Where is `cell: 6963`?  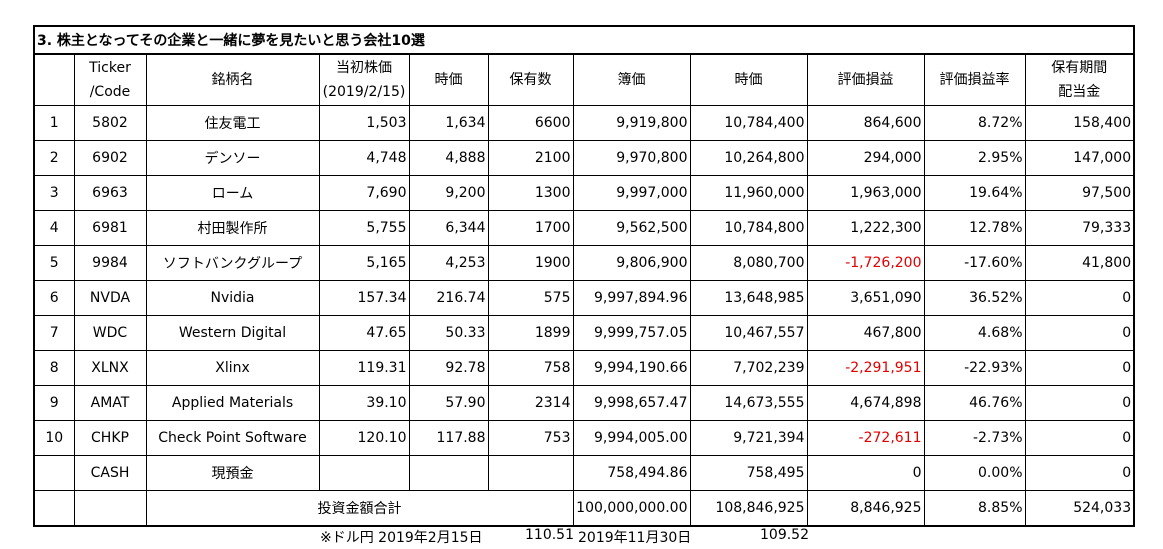
cell: 6963 is located at coordinates (110, 193).